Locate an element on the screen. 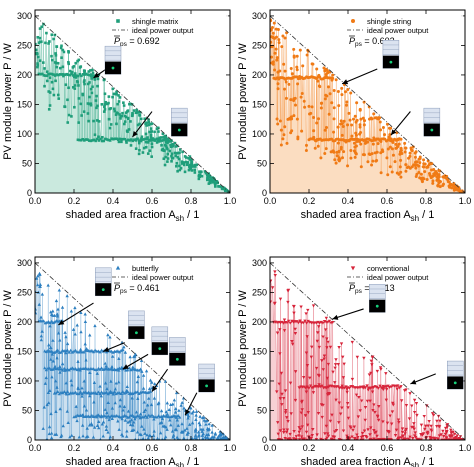 Image resolution: width=474 pixels, height=467 pixels. arrow-head is located at coordinates (61, 322).